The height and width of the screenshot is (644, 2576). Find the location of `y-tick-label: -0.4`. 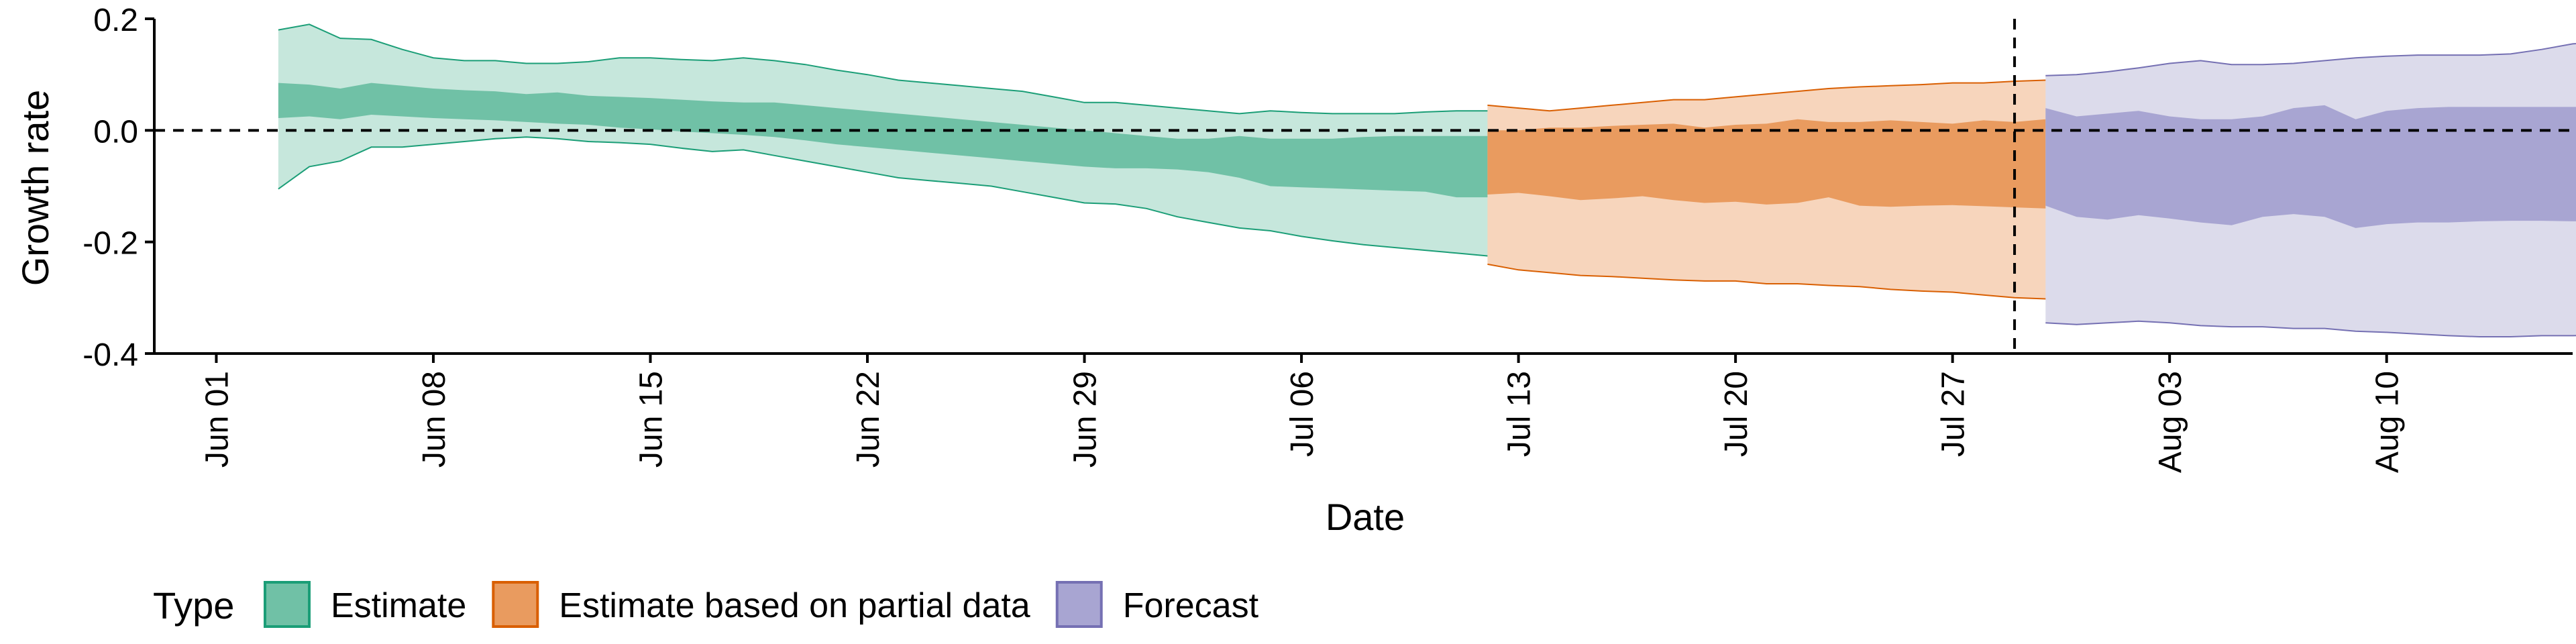

y-tick-label: -0.4 is located at coordinates (110, 355).